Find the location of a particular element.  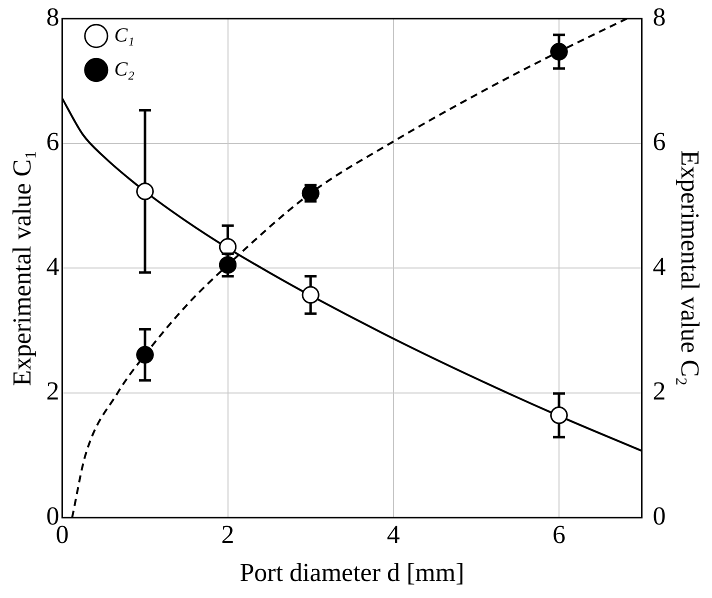

x-tick-label: 4 is located at coordinates (393, 535).